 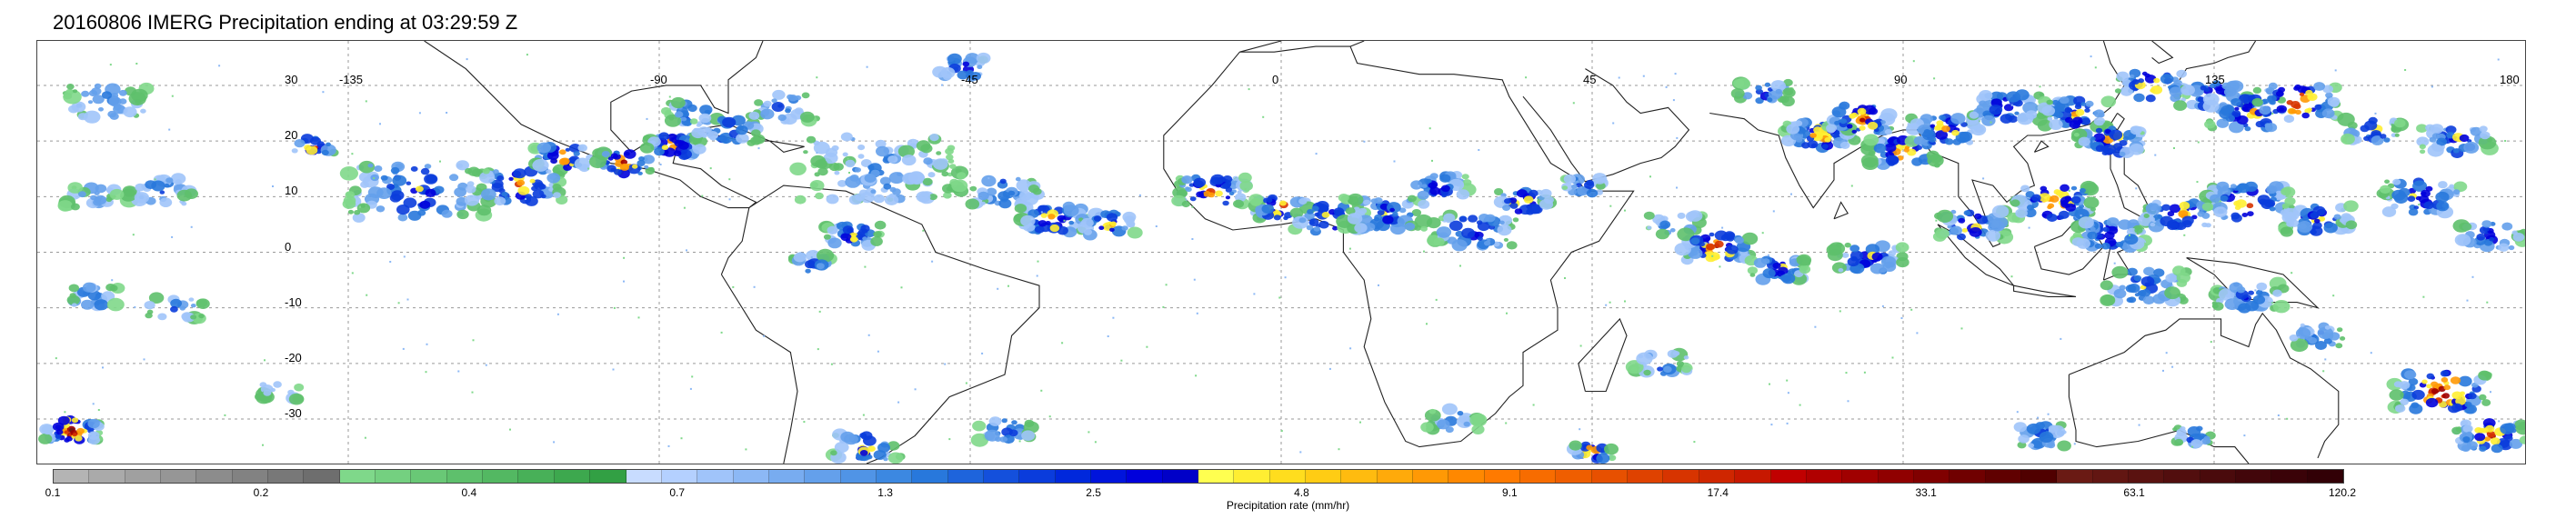 I want to click on longitude-label: 135, so click(x=2215, y=79).